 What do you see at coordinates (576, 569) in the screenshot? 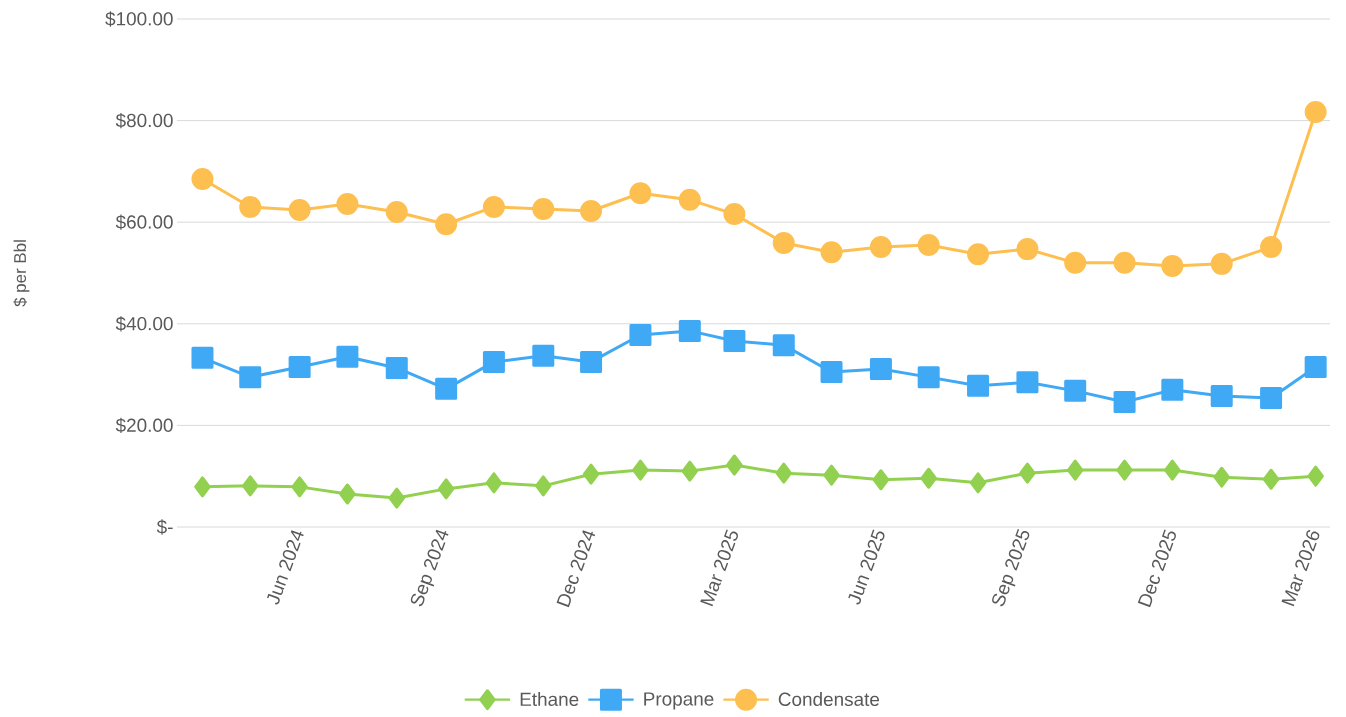
I see `x-tick-label: Dec 2024` at bounding box center [576, 569].